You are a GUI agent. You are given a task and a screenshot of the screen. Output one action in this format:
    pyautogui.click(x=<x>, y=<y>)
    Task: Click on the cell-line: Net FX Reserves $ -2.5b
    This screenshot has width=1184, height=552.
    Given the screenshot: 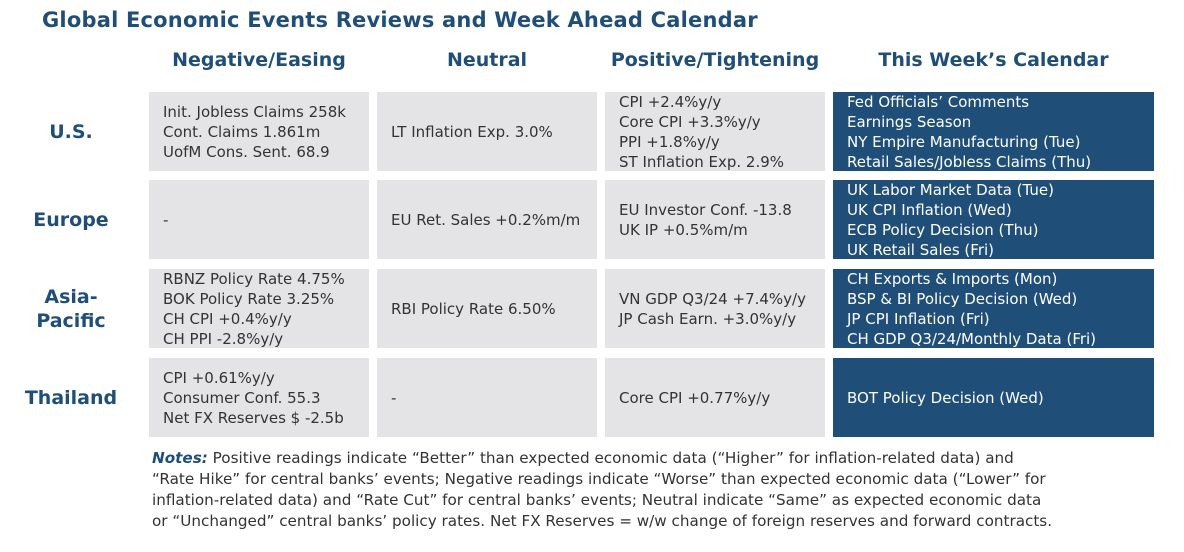 What is the action you would take?
    pyautogui.click(x=253, y=417)
    